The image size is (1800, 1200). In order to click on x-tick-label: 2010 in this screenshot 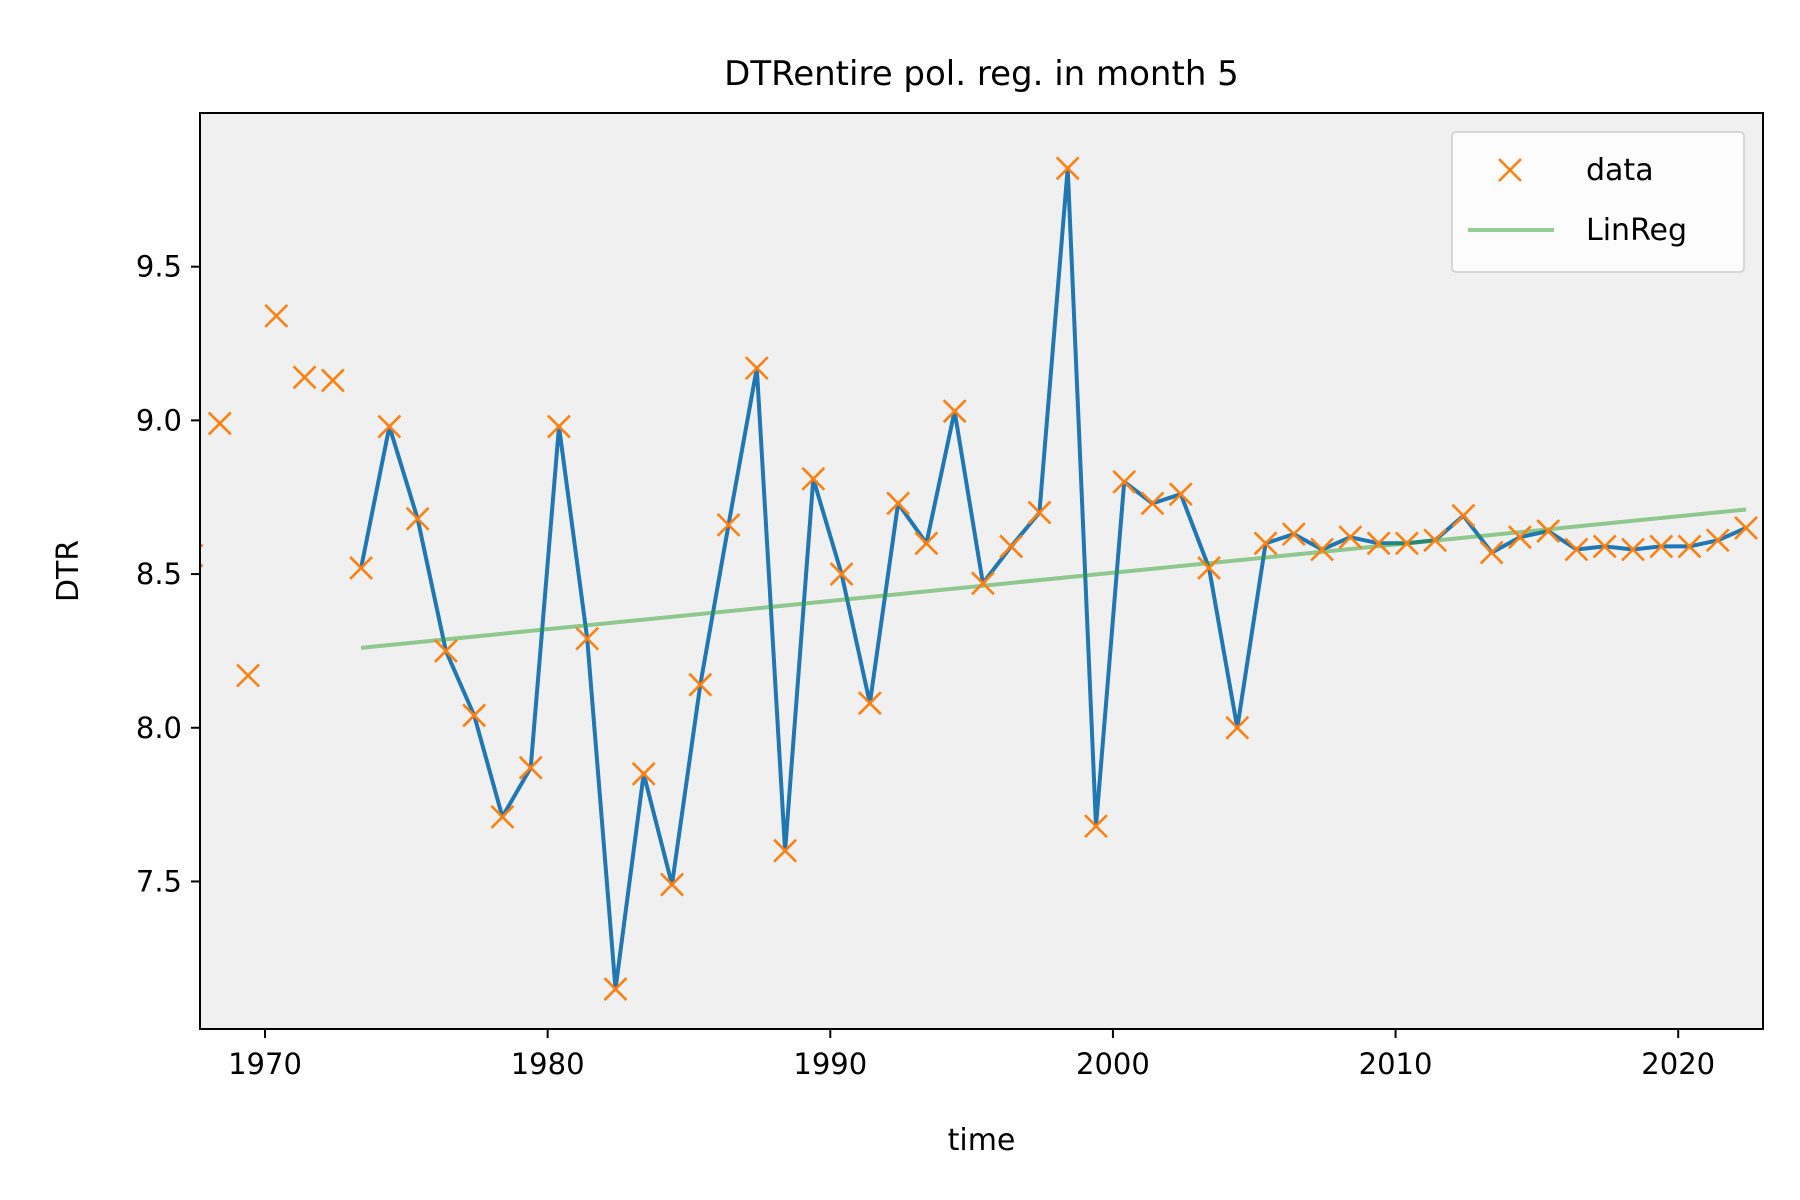, I will do `click(1396, 1064)`.